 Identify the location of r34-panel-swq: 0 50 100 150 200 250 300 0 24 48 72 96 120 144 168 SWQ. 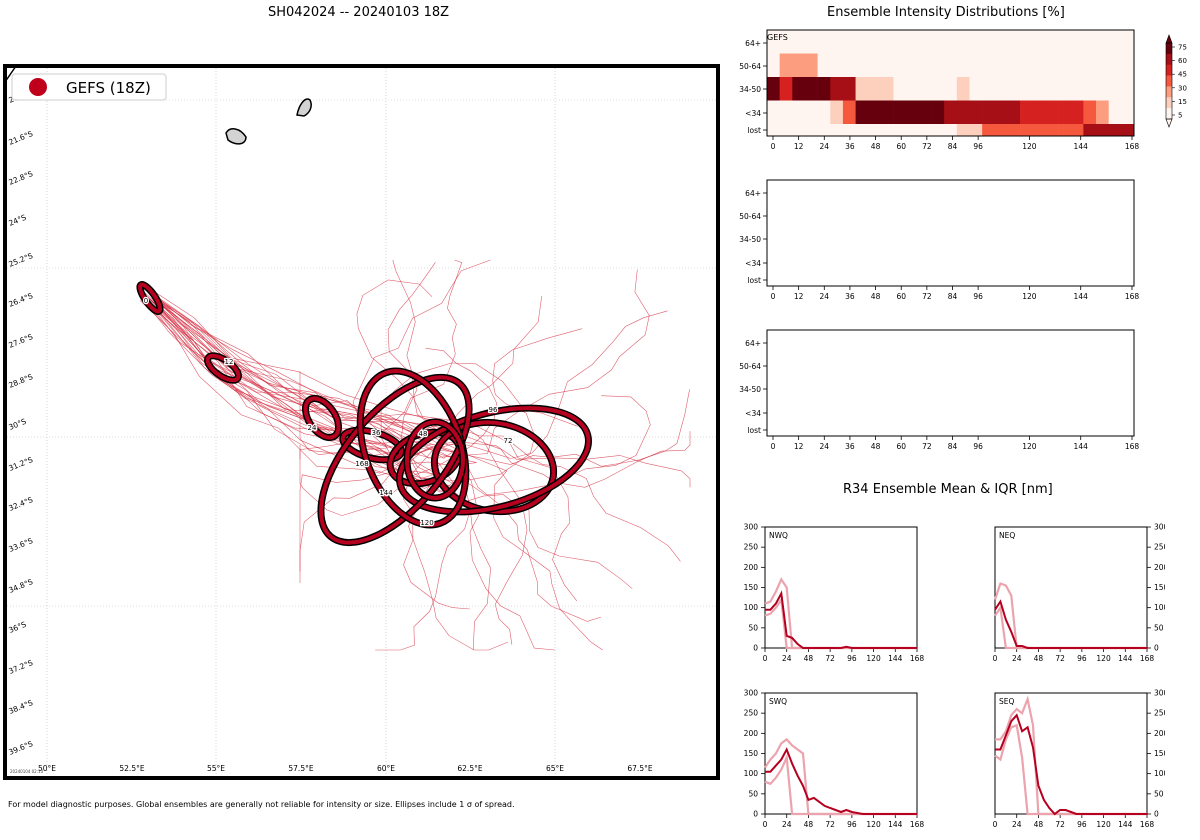
(834, 759).